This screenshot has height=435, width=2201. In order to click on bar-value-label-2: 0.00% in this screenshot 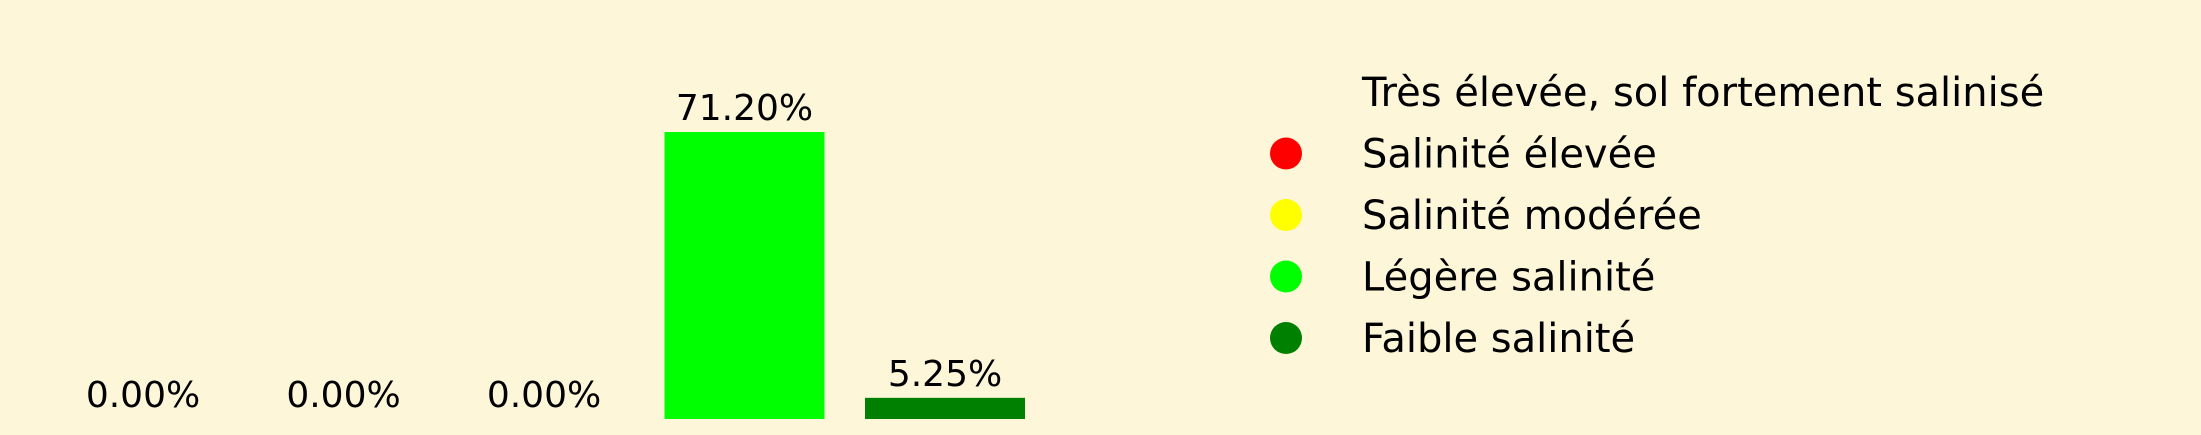, I will do `click(544, 395)`.